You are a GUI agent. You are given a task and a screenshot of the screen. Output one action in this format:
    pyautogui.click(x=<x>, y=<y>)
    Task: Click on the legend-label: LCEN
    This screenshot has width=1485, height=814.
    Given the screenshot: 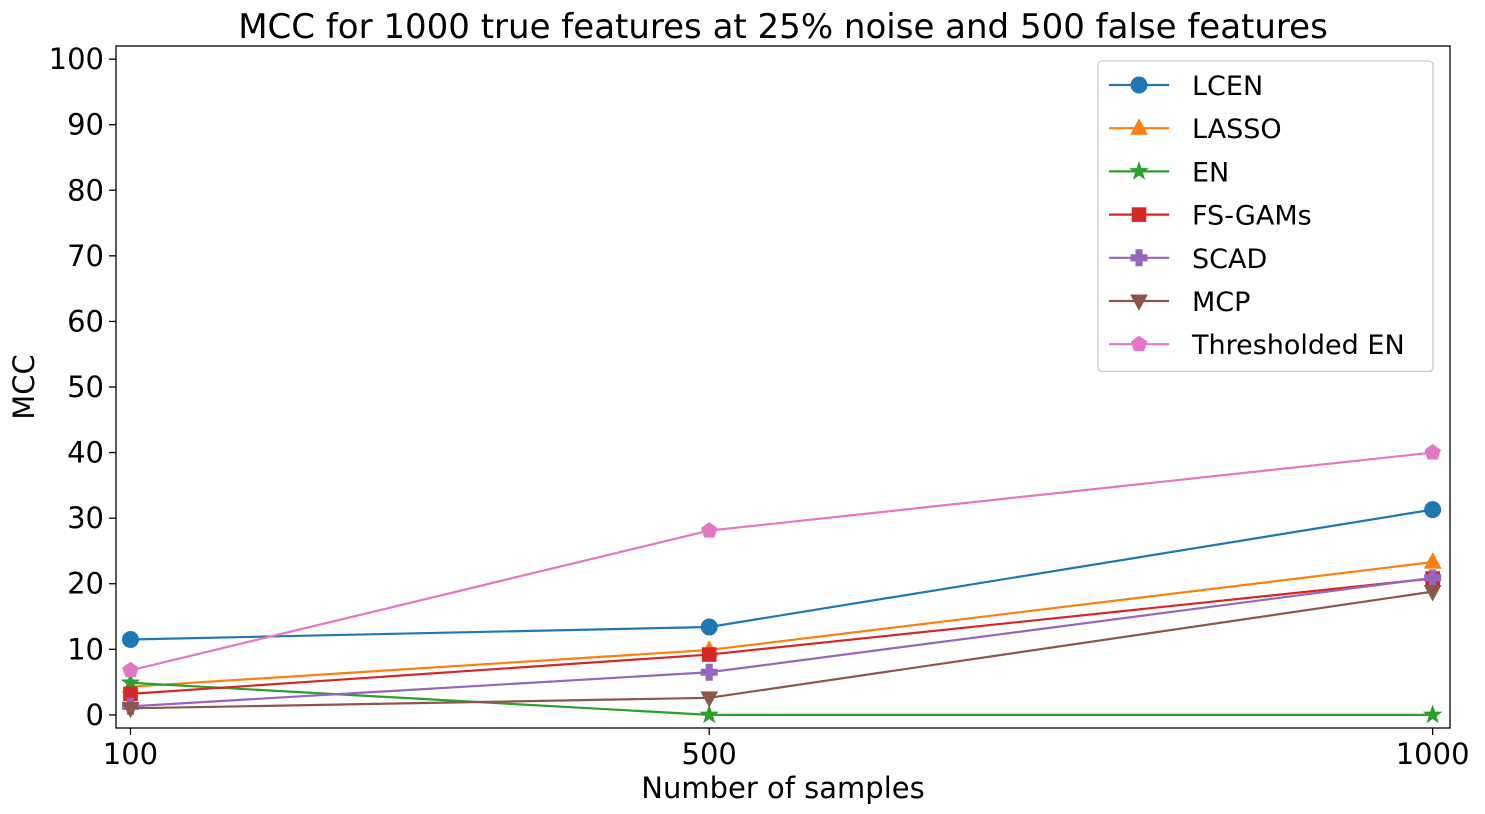 What is the action you would take?
    pyautogui.click(x=1227, y=86)
    